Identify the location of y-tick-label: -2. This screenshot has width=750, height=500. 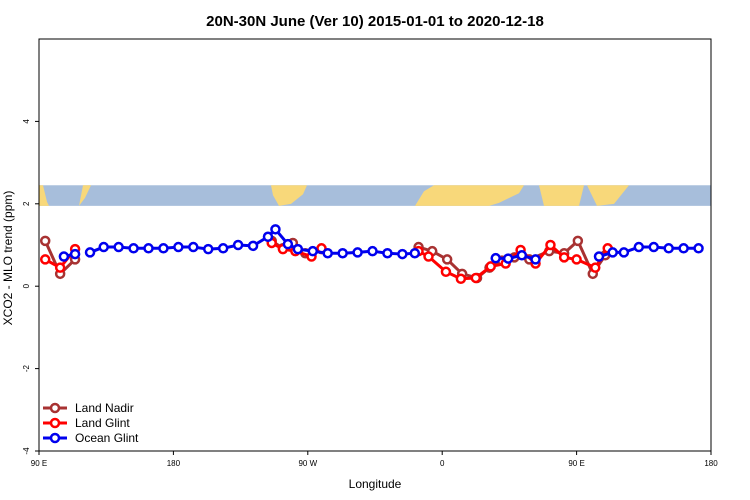
(26, 368).